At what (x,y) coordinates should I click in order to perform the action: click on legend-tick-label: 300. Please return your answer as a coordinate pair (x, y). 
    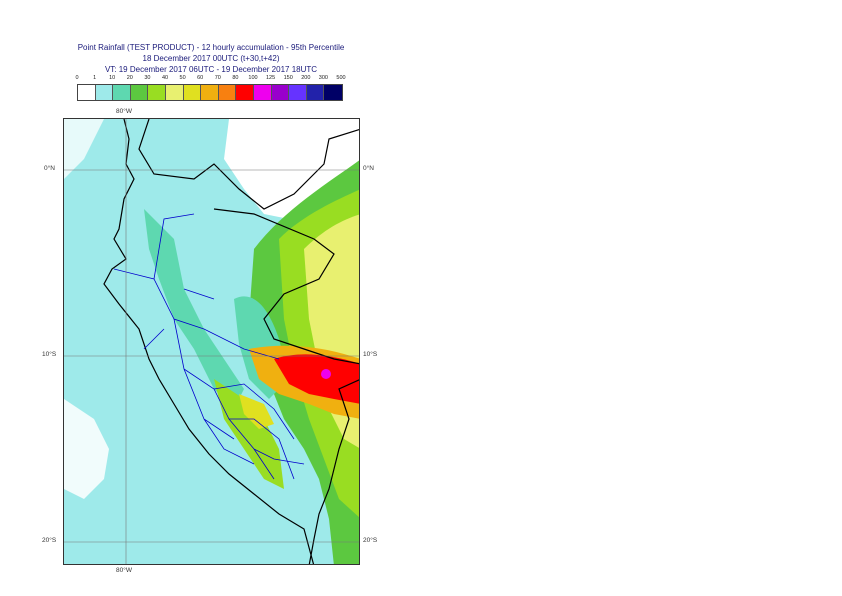
    Looking at the image, I should click on (323, 78).